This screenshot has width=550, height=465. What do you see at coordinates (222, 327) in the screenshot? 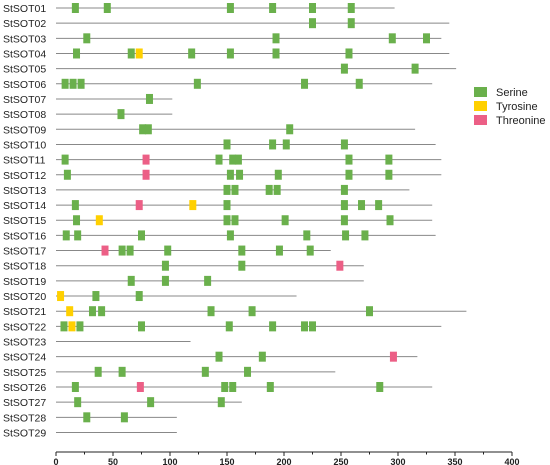
I see `sequence-row: StSOT22` at bounding box center [222, 327].